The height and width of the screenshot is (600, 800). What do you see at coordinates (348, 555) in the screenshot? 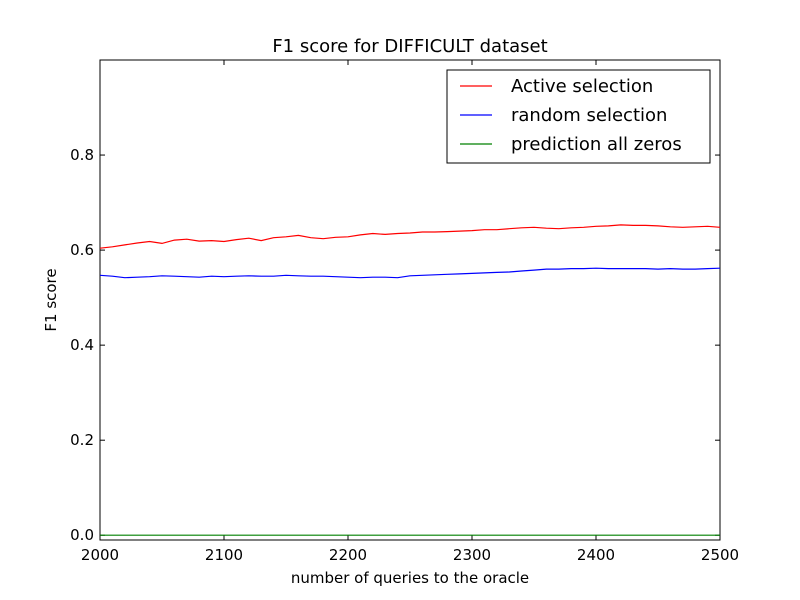
I see `x-tick-label: 2200` at bounding box center [348, 555].